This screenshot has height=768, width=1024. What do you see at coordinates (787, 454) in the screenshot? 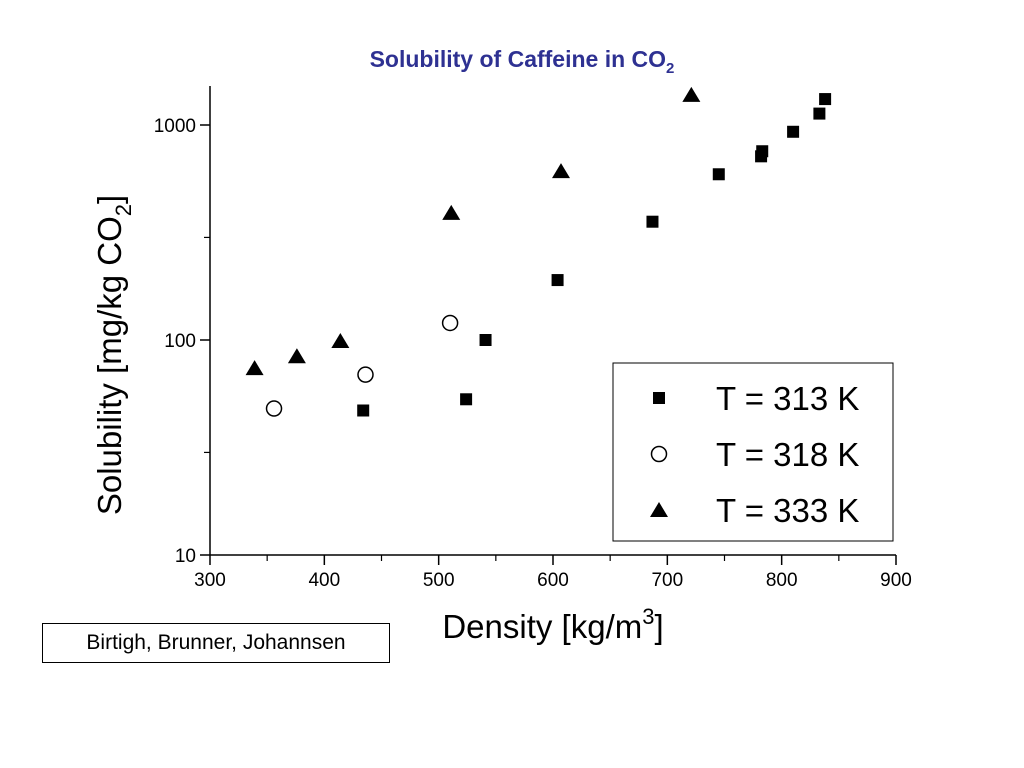
I see `legend-label-series-2: T = 318 K` at bounding box center [787, 454].